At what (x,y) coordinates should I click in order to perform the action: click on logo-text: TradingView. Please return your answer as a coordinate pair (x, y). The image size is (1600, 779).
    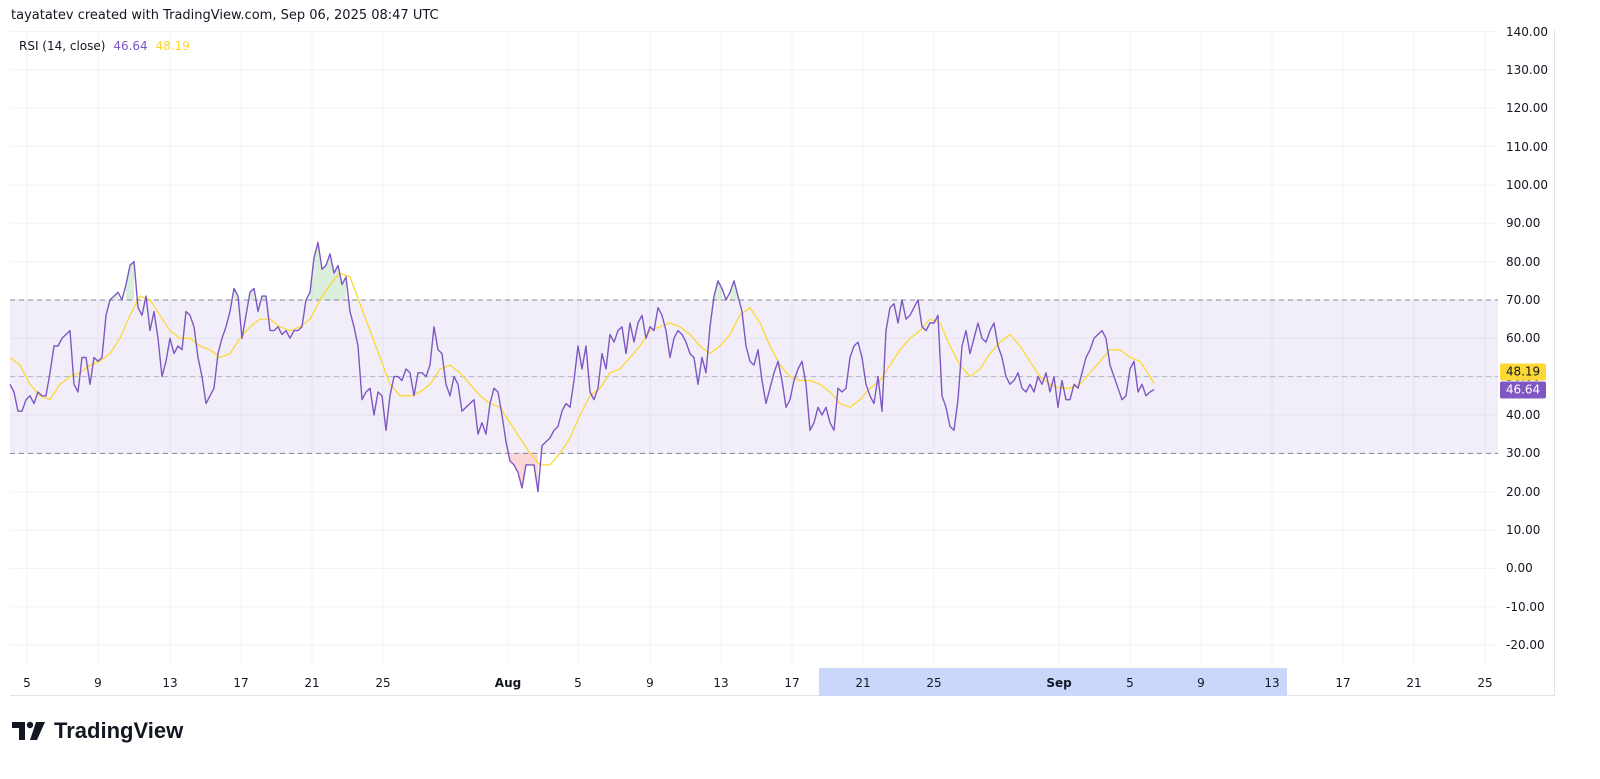
    Looking at the image, I should click on (119, 730).